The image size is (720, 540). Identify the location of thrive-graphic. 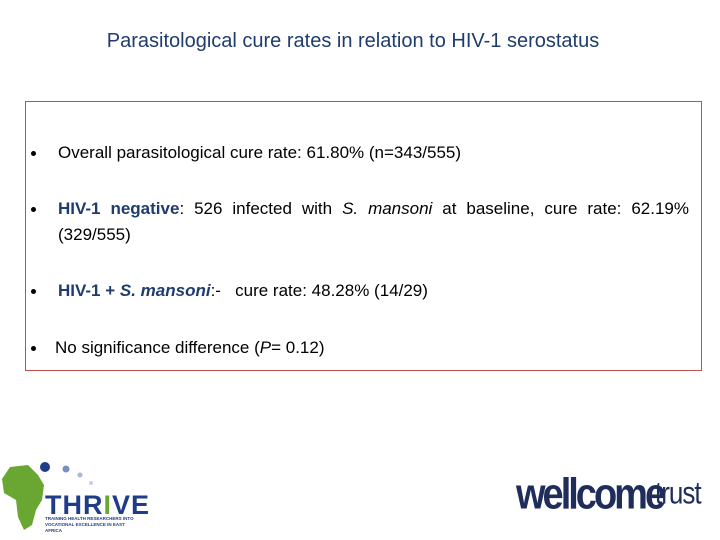
(47, 496).